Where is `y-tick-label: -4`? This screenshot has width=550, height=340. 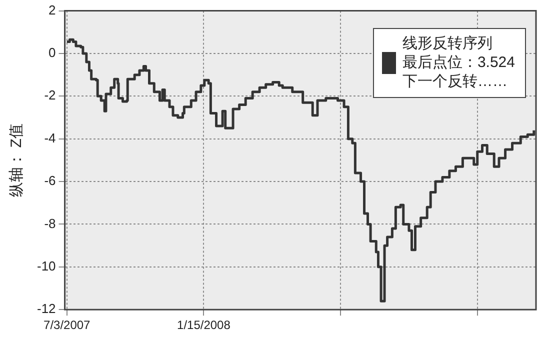 y-tick-label: -4 is located at coordinates (50, 138).